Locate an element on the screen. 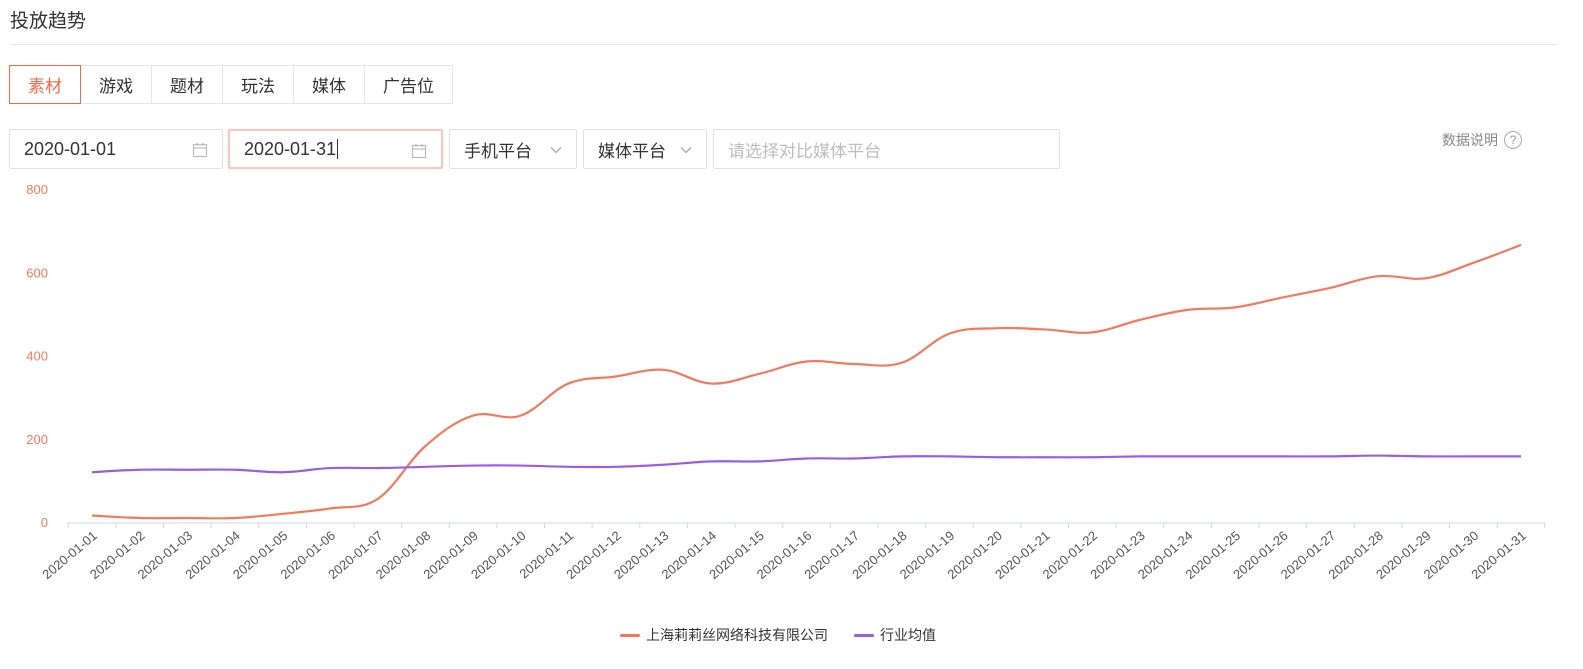  end-date-input: 2020-01-31 is located at coordinates (335, 149).